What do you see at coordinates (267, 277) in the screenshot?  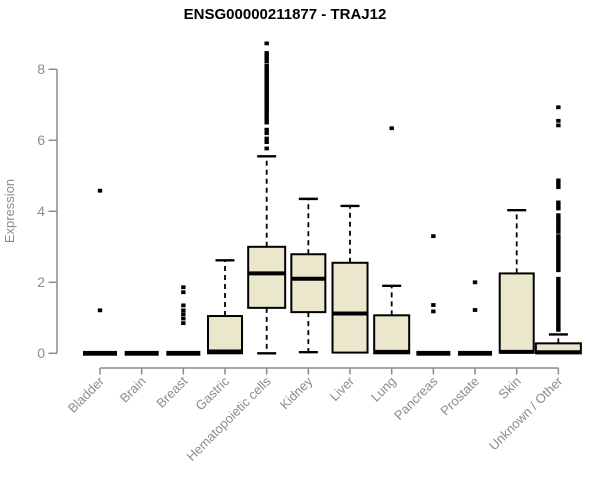 I see `box-hematopoietic-cells` at bounding box center [267, 277].